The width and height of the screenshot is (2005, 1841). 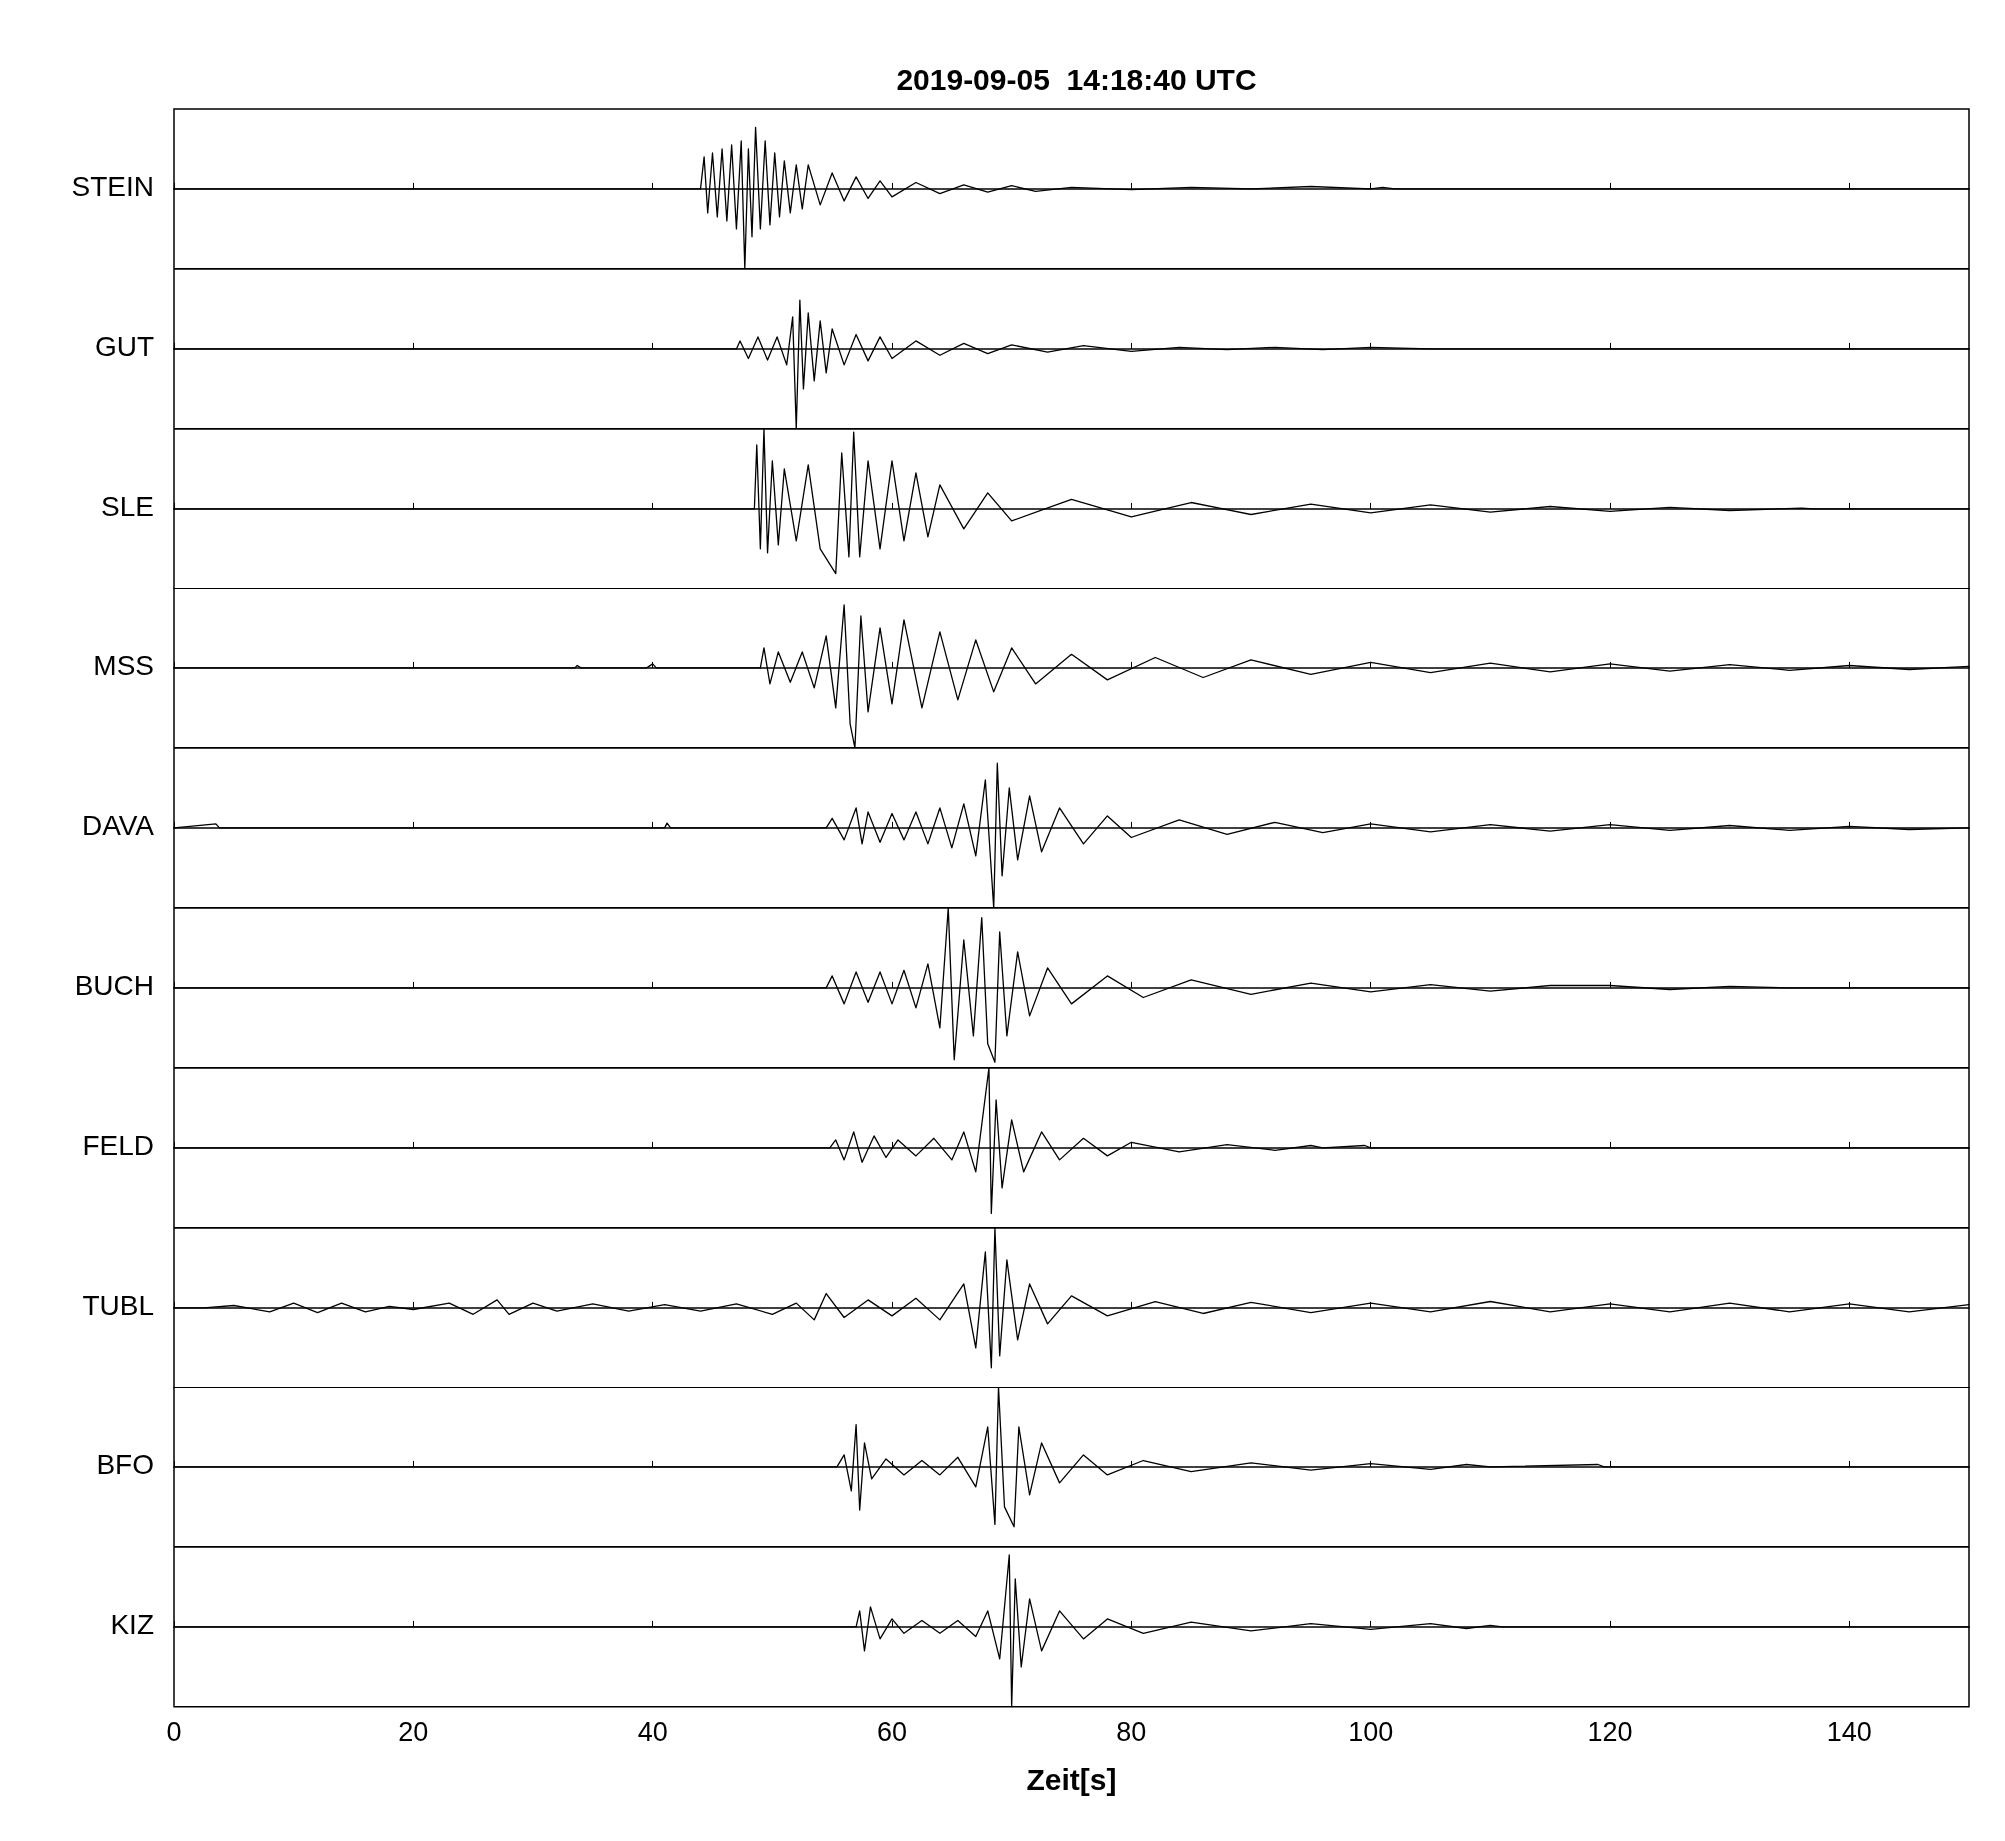 I want to click on y-axis-title: MSS, so click(x=123, y=666).